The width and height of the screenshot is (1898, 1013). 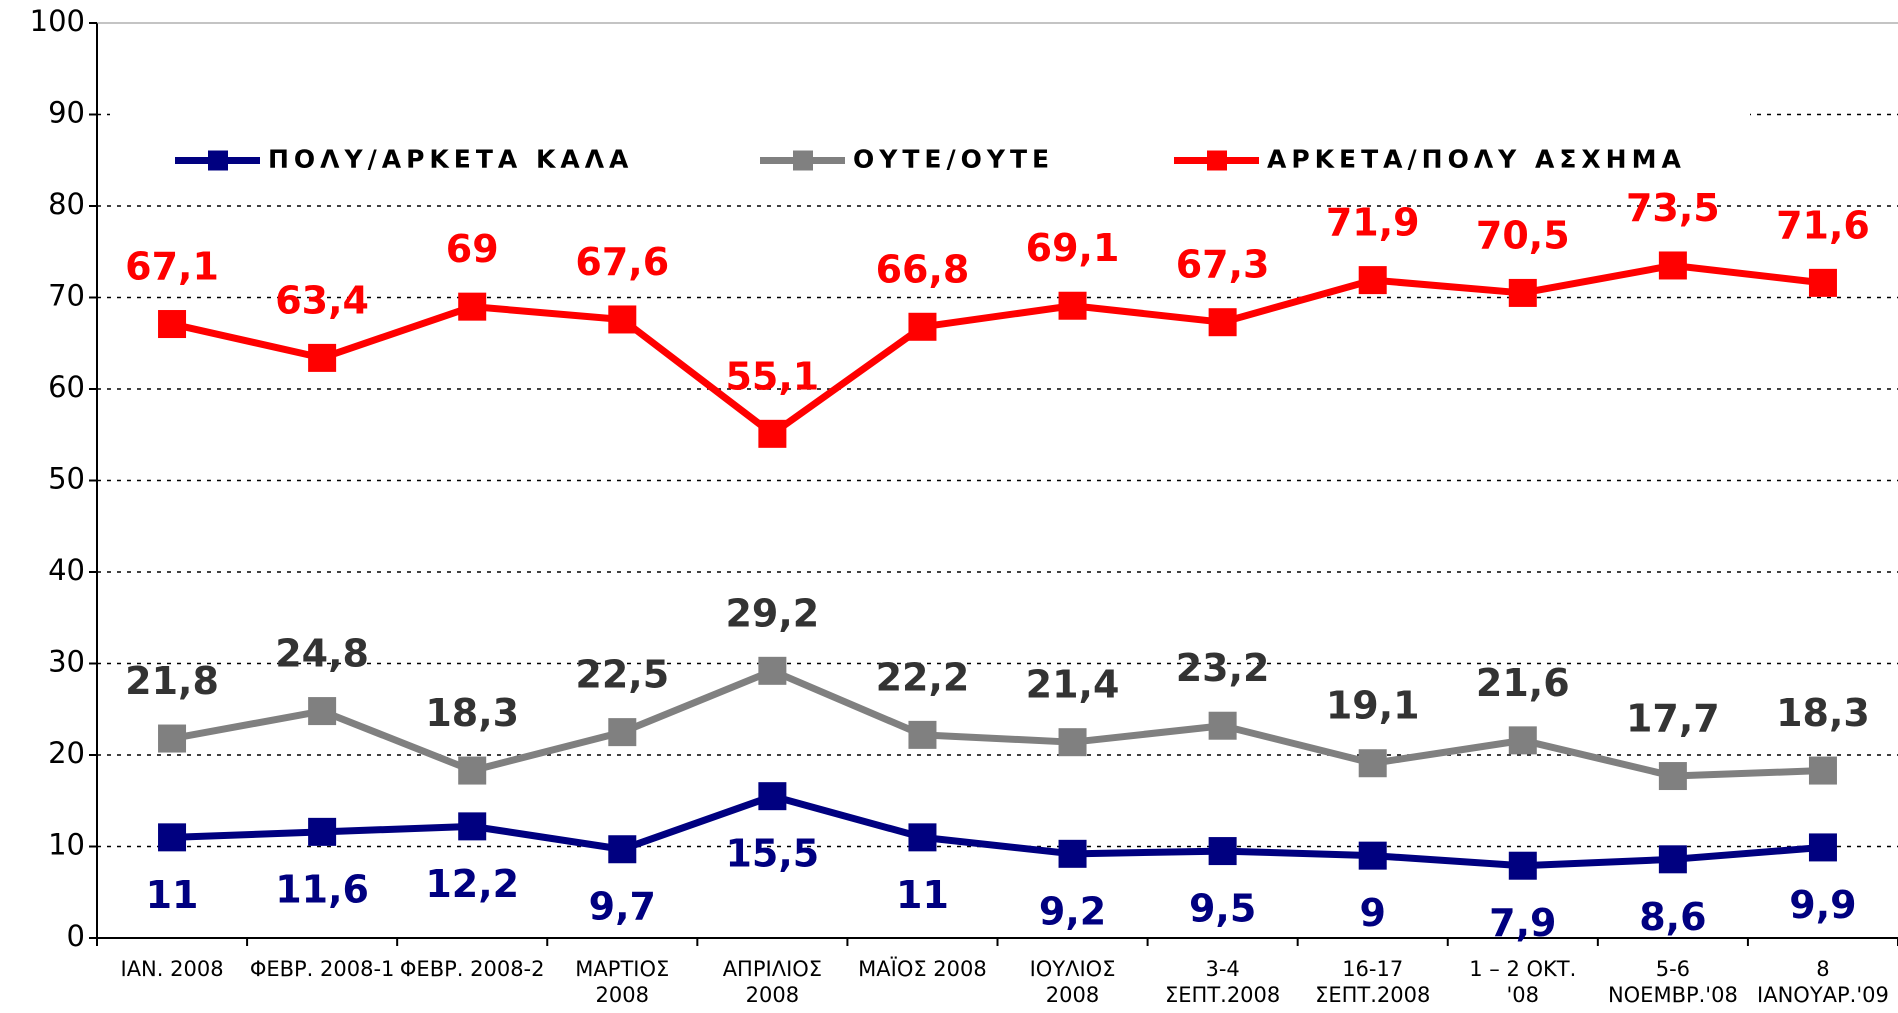 I want to click on data-label: 67,3, so click(x=1223, y=265).